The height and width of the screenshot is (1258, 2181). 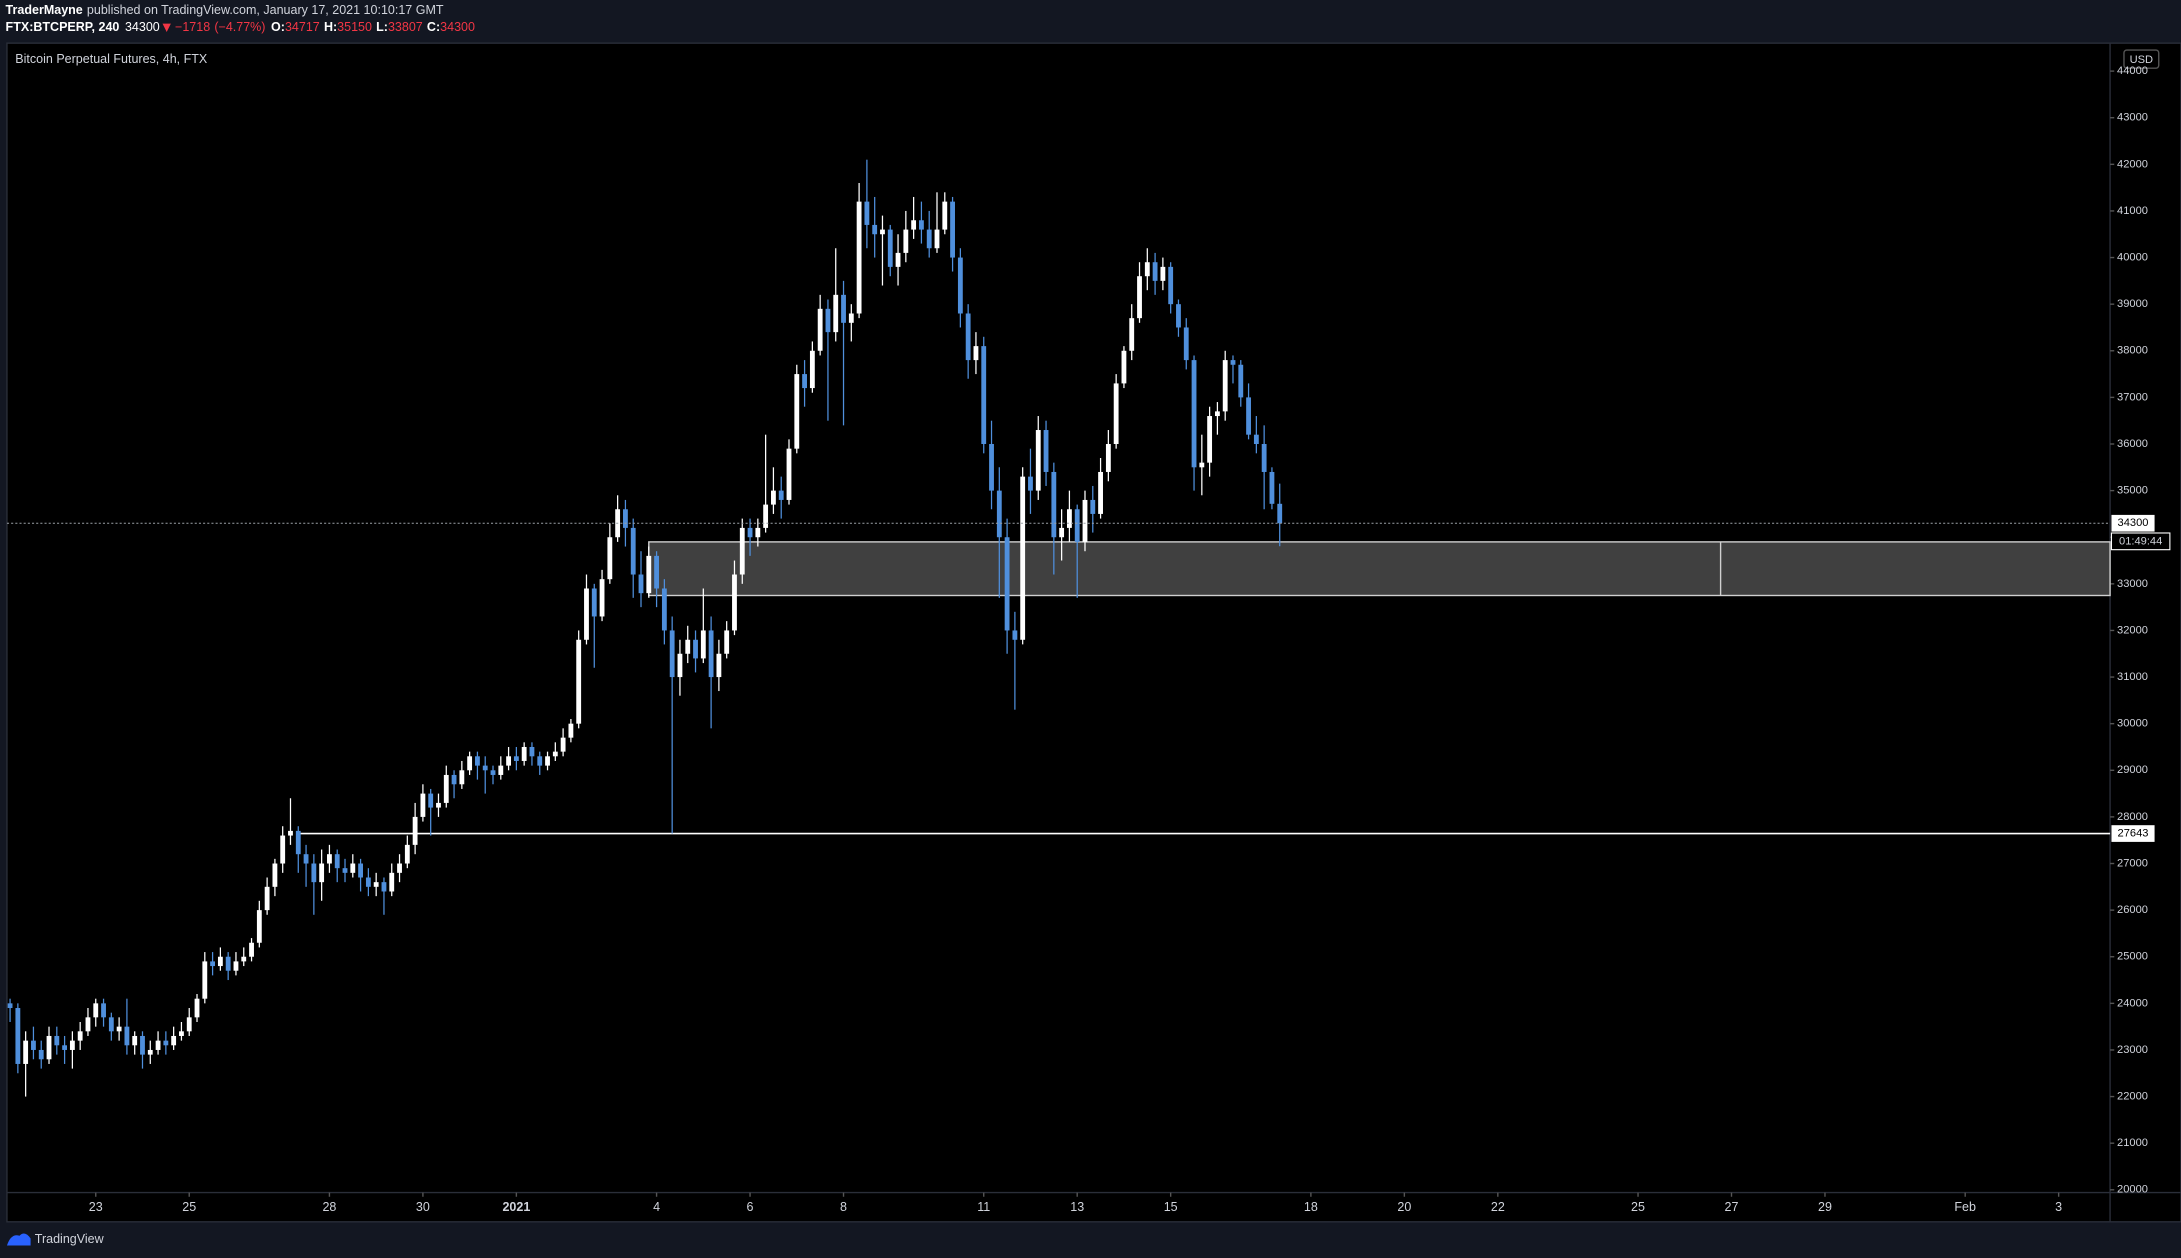 What do you see at coordinates (111, 59) in the screenshot?
I see `chart-title: Bitcoin Perpetual Futures, 4h, FTX` at bounding box center [111, 59].